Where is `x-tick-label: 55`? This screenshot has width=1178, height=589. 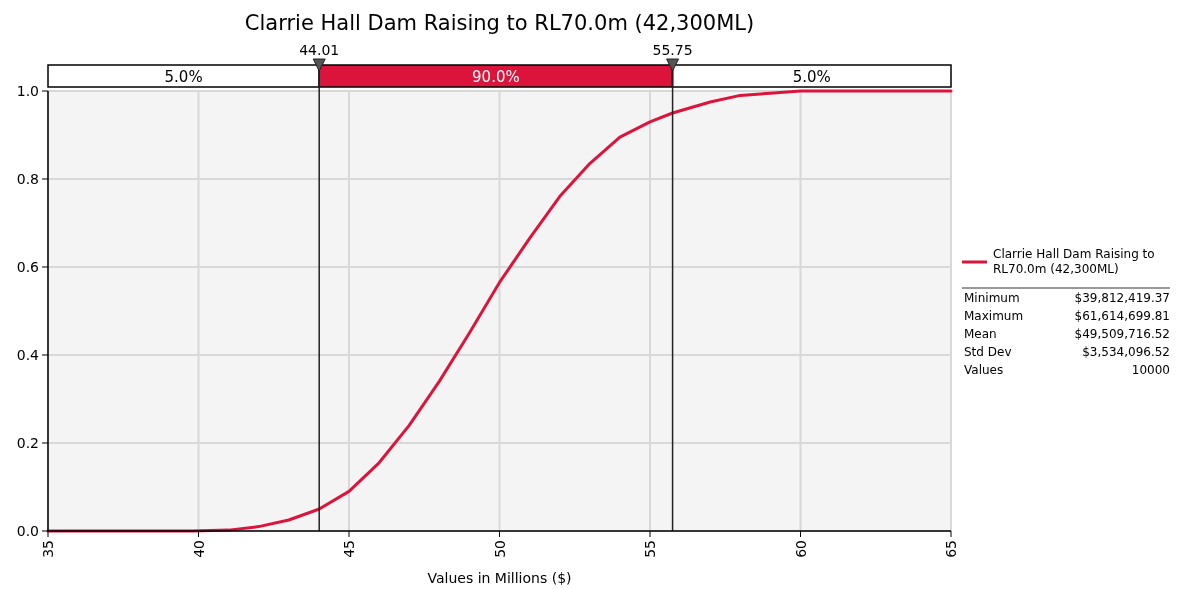
x-tick-label: 55 is located at coordinates (650, 549).